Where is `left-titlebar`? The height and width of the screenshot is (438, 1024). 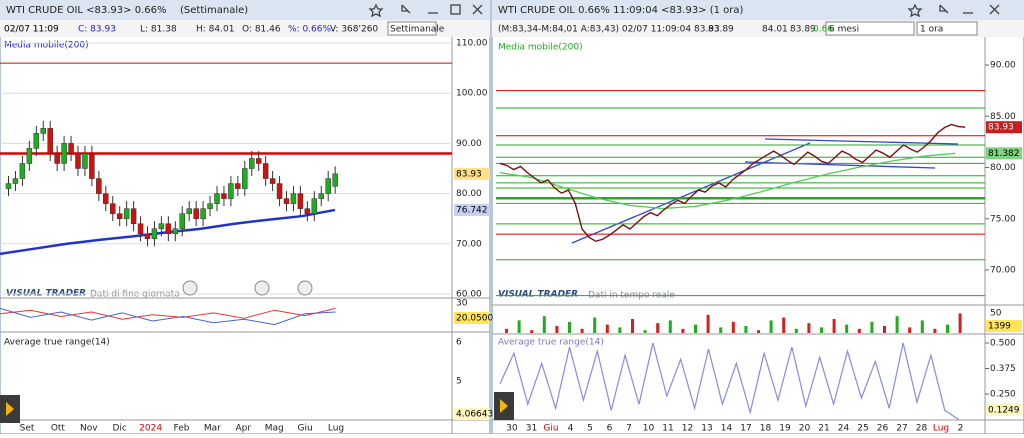
left-titlebar is located at coordinates (245, 10).